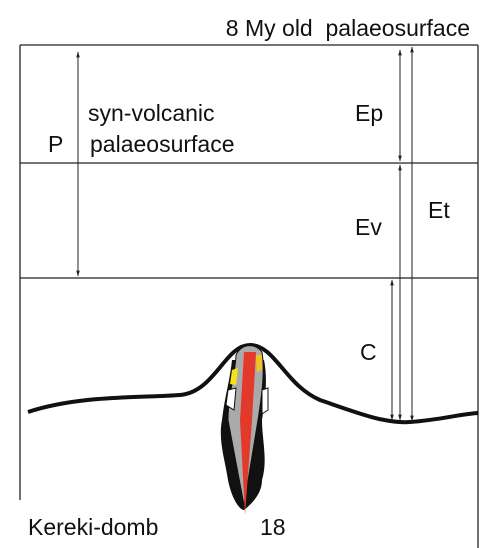 The image size is (483, 548). What do you see at coordinates (55, 144) in the screenshot?
I see `label: P` at bounding box center [55, 144].